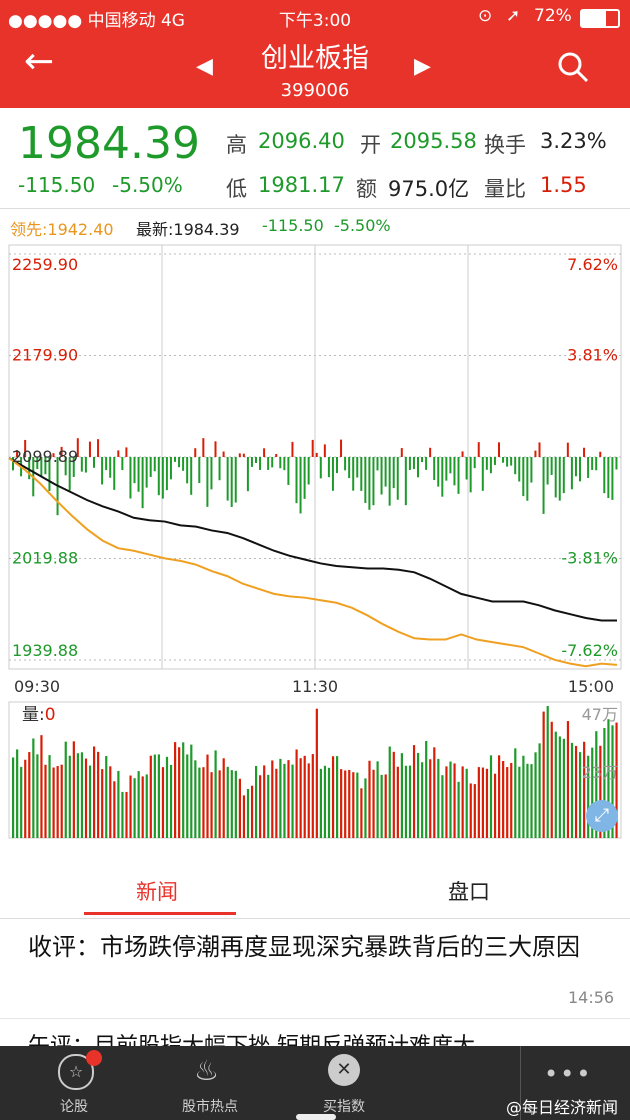 The width and height of the screenshot is (630, 1120). What do you see at coordinates (315, 771) in the screenshot?
I see `volume-chart: 量:0 47万 23万` at bounding box center [315, 771].